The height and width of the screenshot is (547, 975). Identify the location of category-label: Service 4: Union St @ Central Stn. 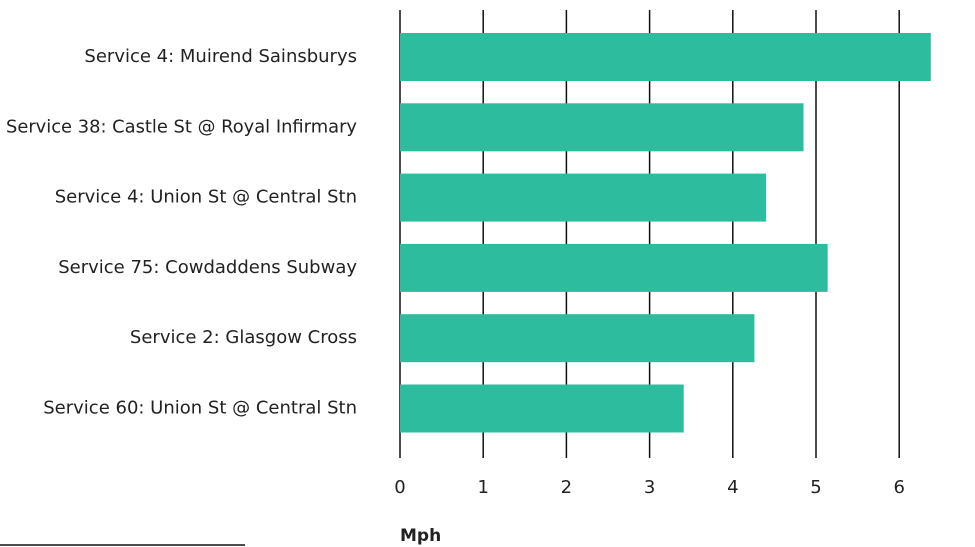
(206, 197).